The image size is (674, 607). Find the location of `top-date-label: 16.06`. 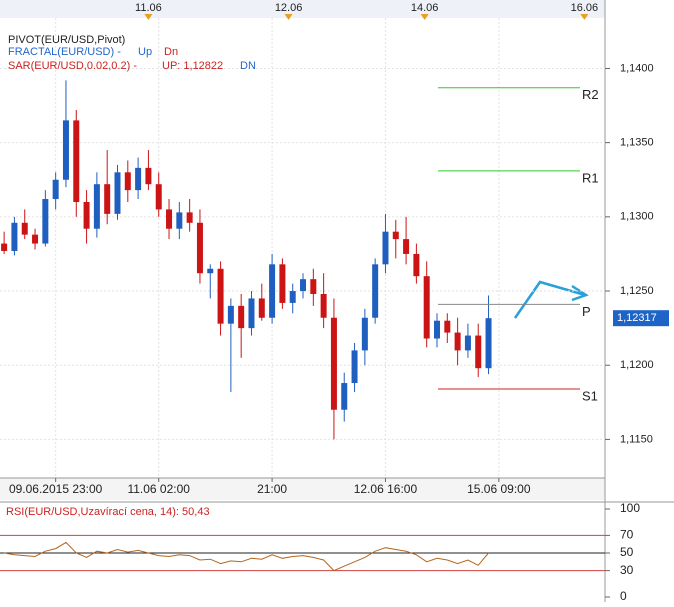

top-date-label: 16.06 is located at coordinates (585, 8).